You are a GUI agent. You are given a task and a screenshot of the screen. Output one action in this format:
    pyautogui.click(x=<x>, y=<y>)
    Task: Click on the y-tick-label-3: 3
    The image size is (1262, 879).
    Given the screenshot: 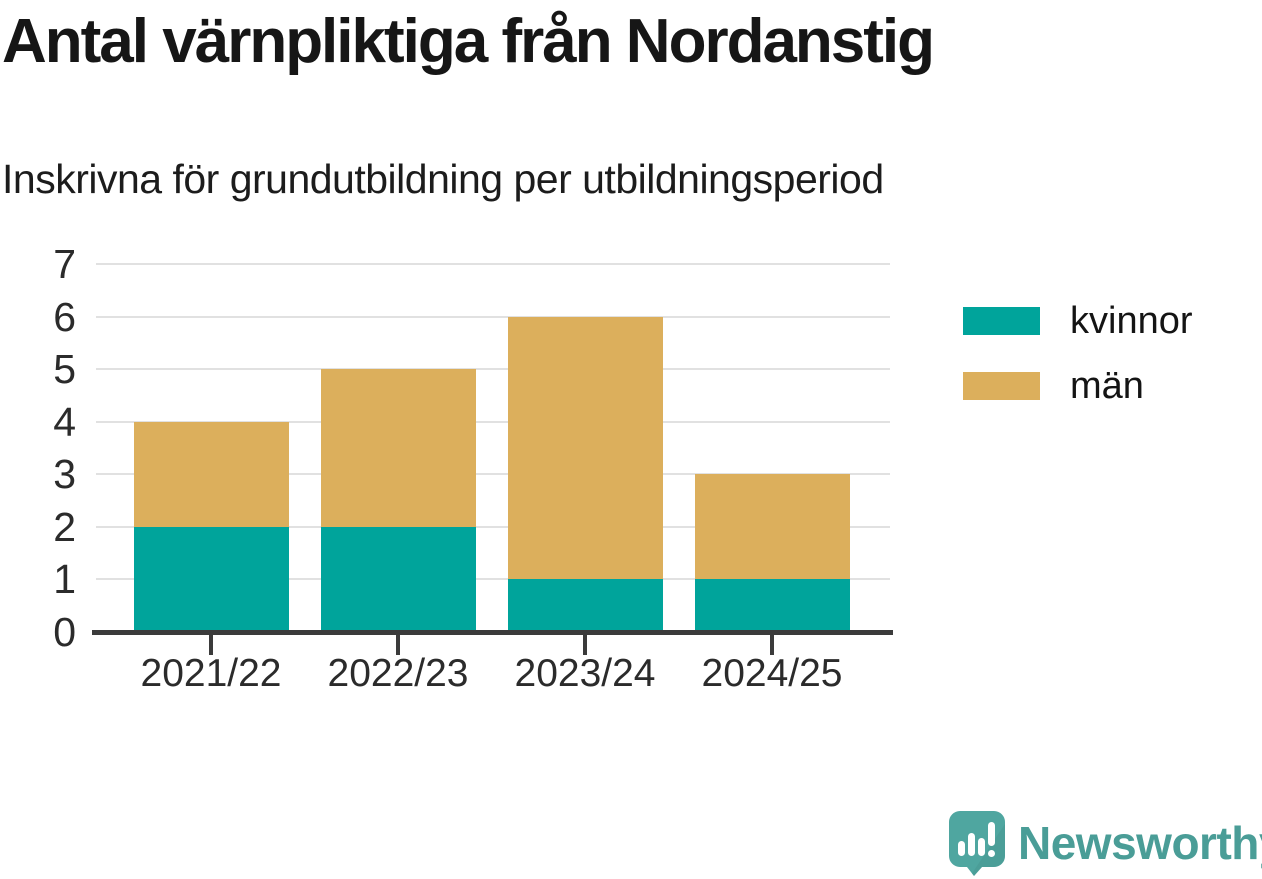 What is the action you would take?
    pyautogui.click(x=64, y=474)
    